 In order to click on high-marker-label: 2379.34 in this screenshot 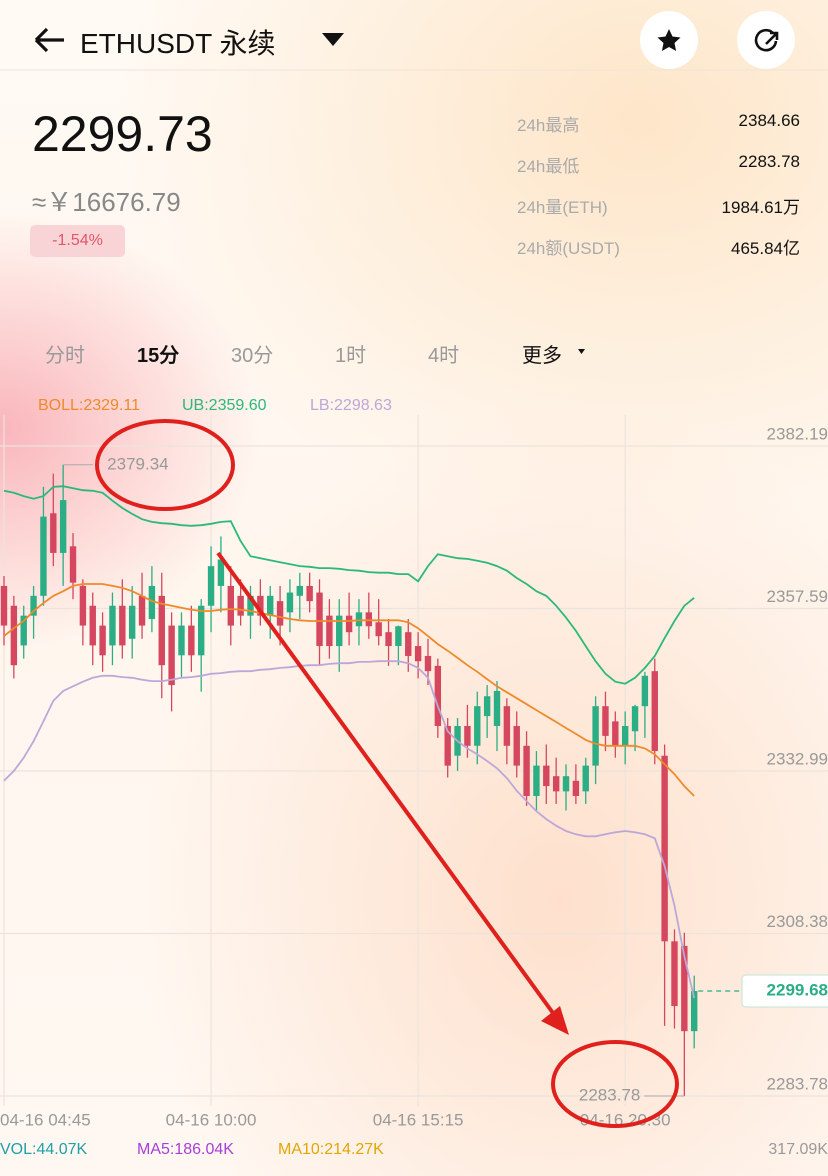, I will do `click(137, 463)`.